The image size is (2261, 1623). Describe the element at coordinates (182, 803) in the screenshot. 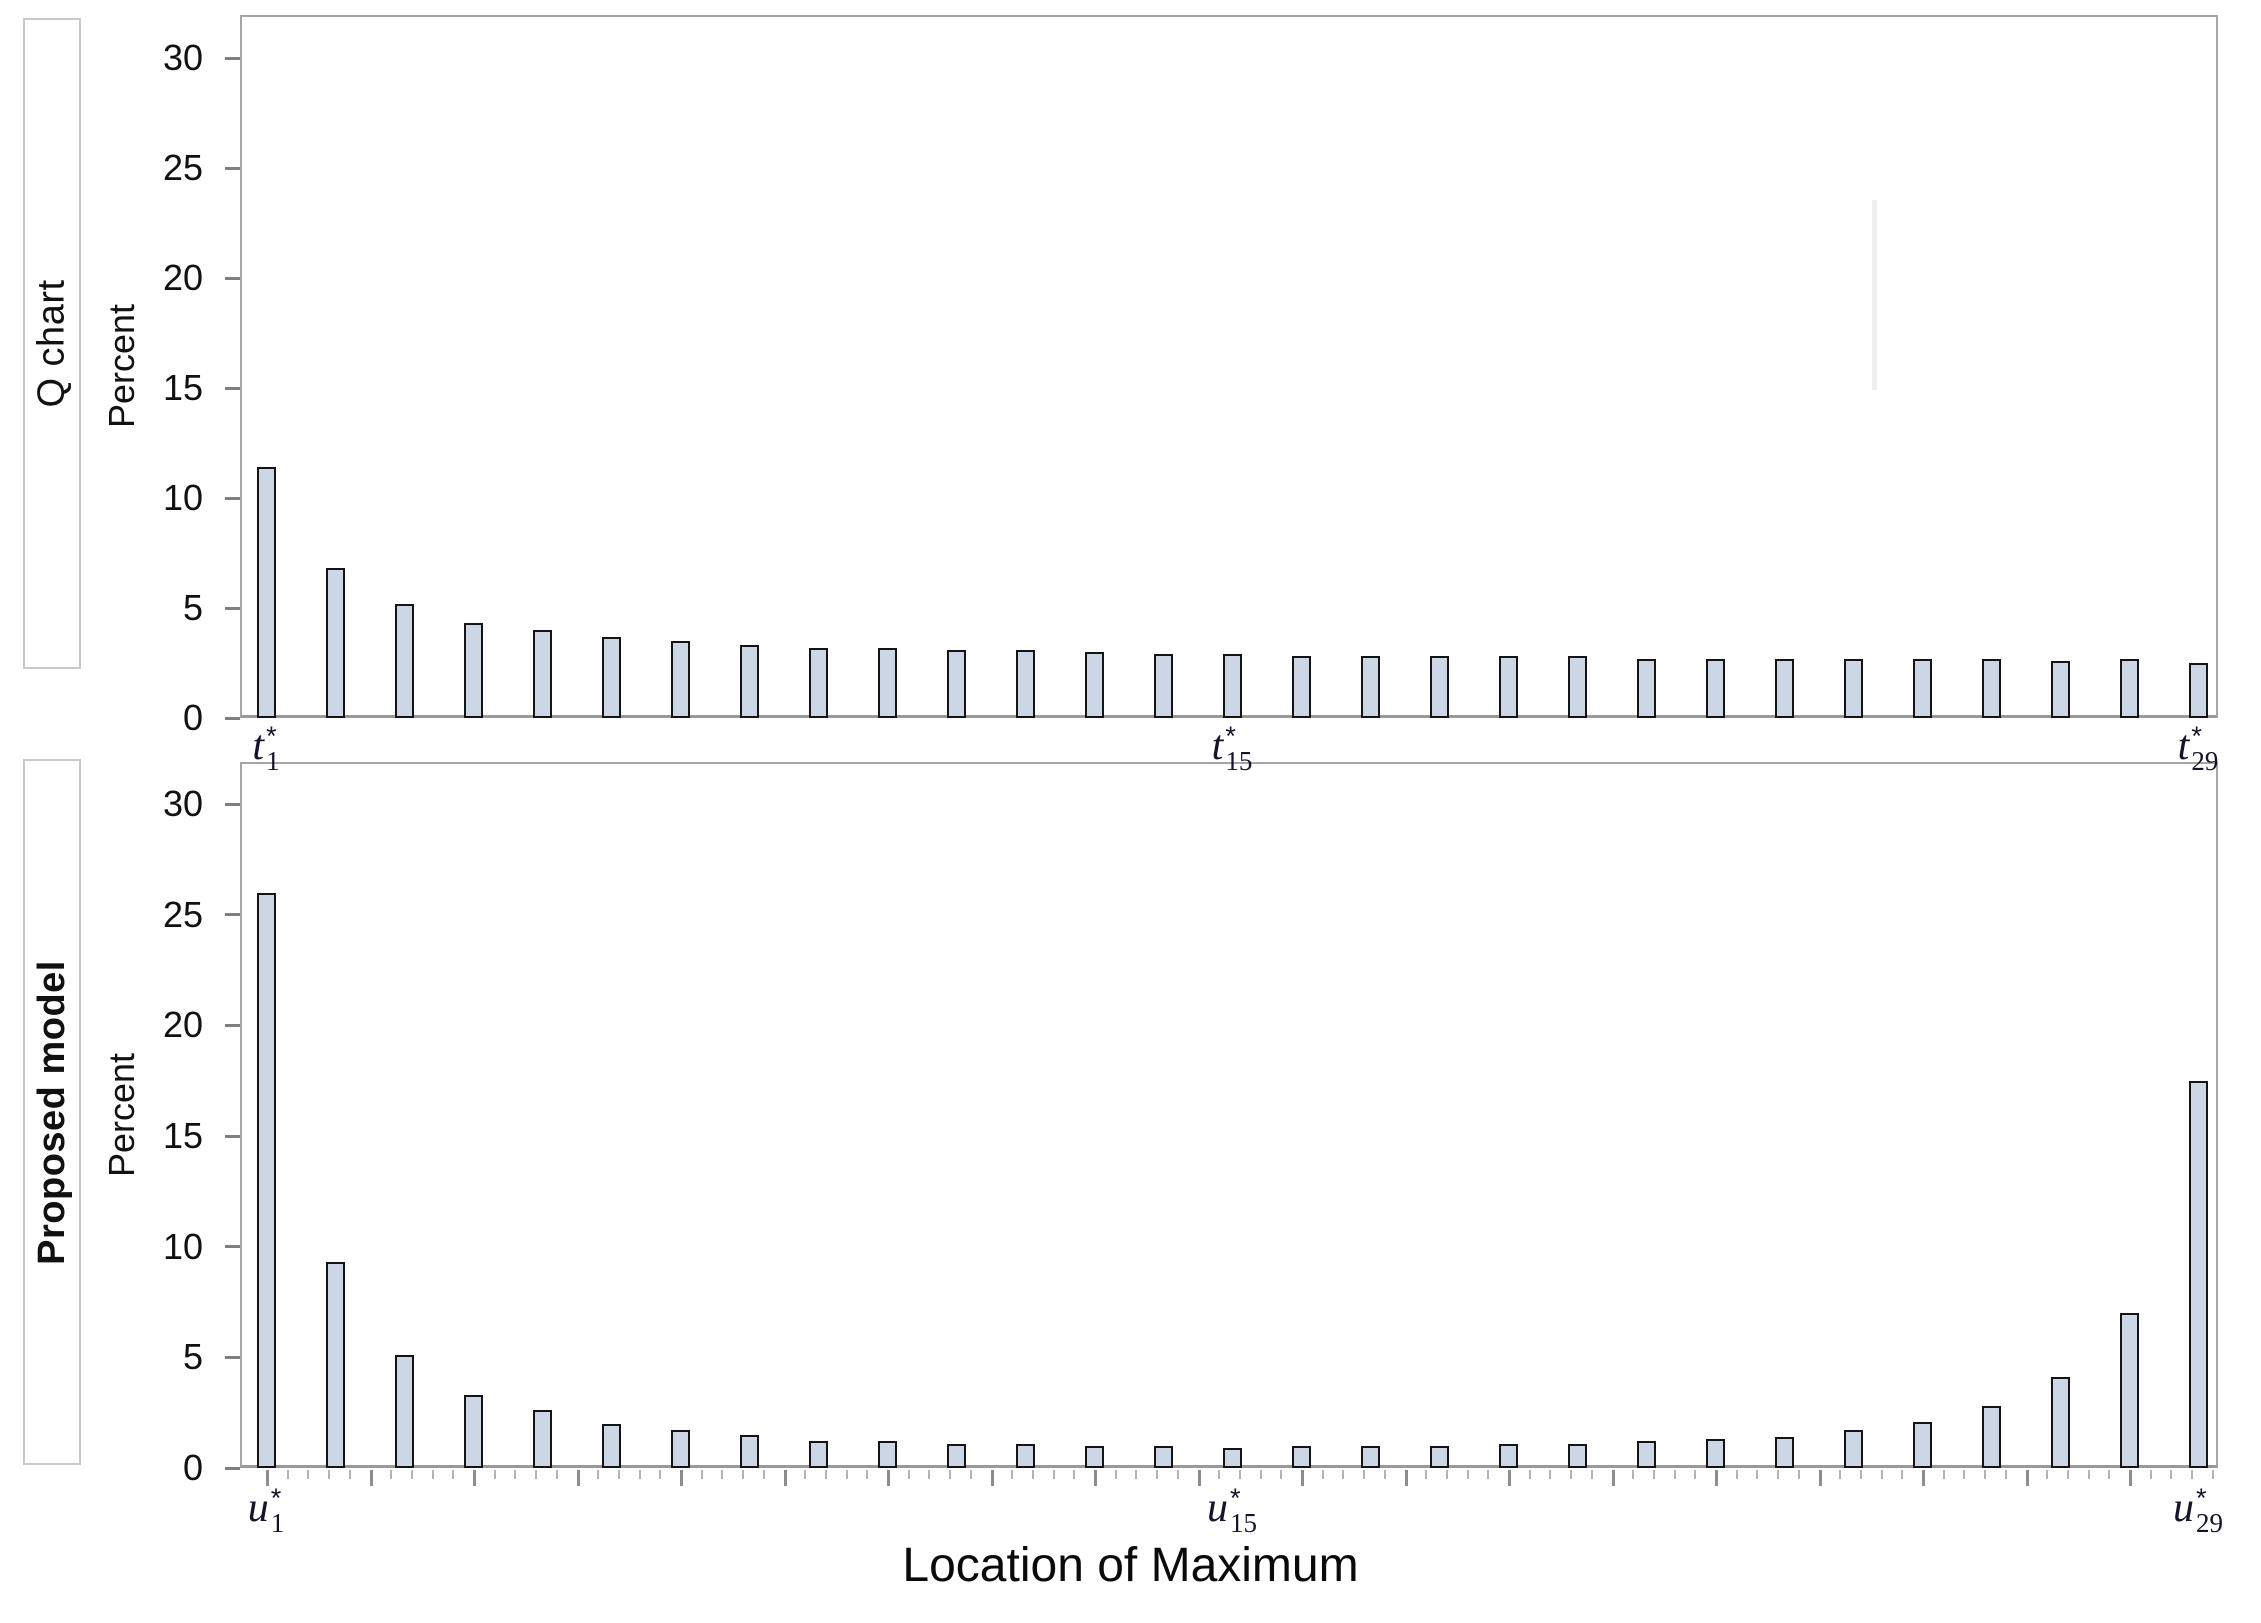

I see `y-tick-label: 30` at that location.